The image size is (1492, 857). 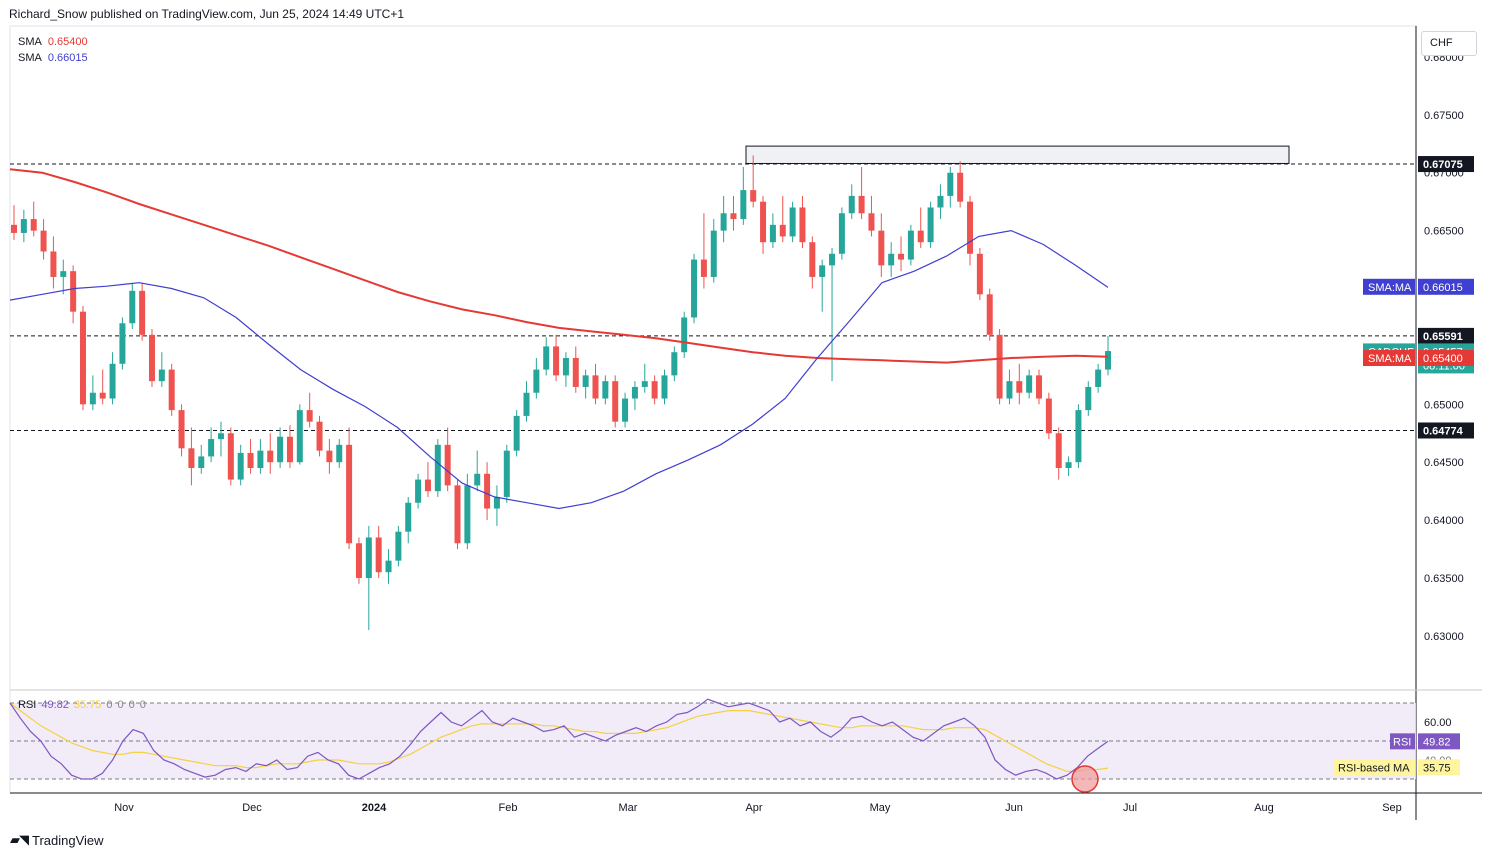 What do you see at coordinates (1437, 768) in the screenshot?
I see `rsi-ma-tag-value: 35.75` at bounding box center [1437, 768].